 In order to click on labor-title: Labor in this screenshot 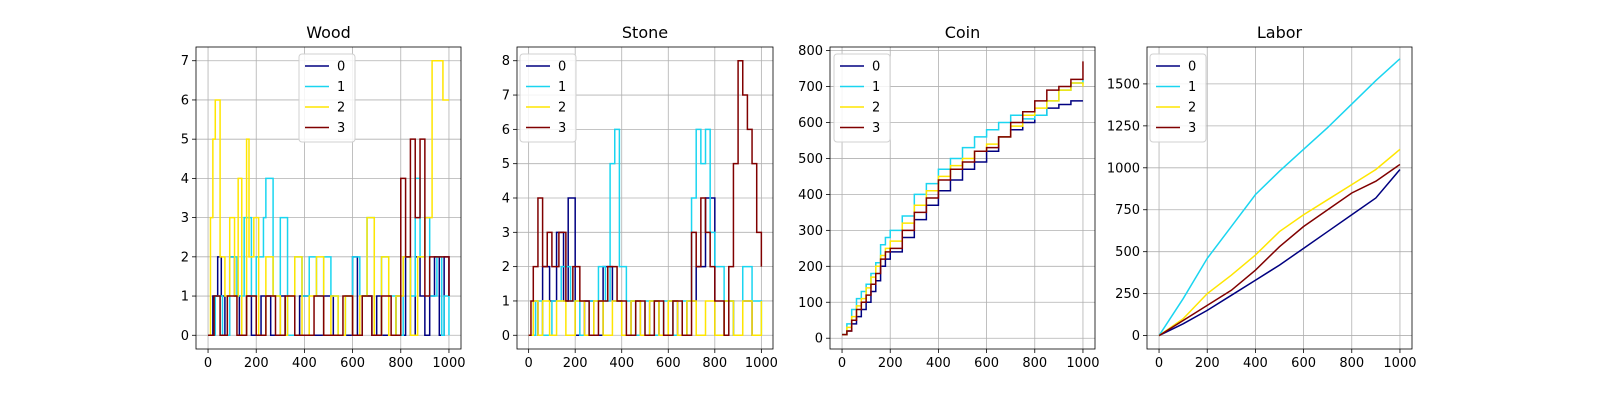, I will do `click(1280, 32)`.